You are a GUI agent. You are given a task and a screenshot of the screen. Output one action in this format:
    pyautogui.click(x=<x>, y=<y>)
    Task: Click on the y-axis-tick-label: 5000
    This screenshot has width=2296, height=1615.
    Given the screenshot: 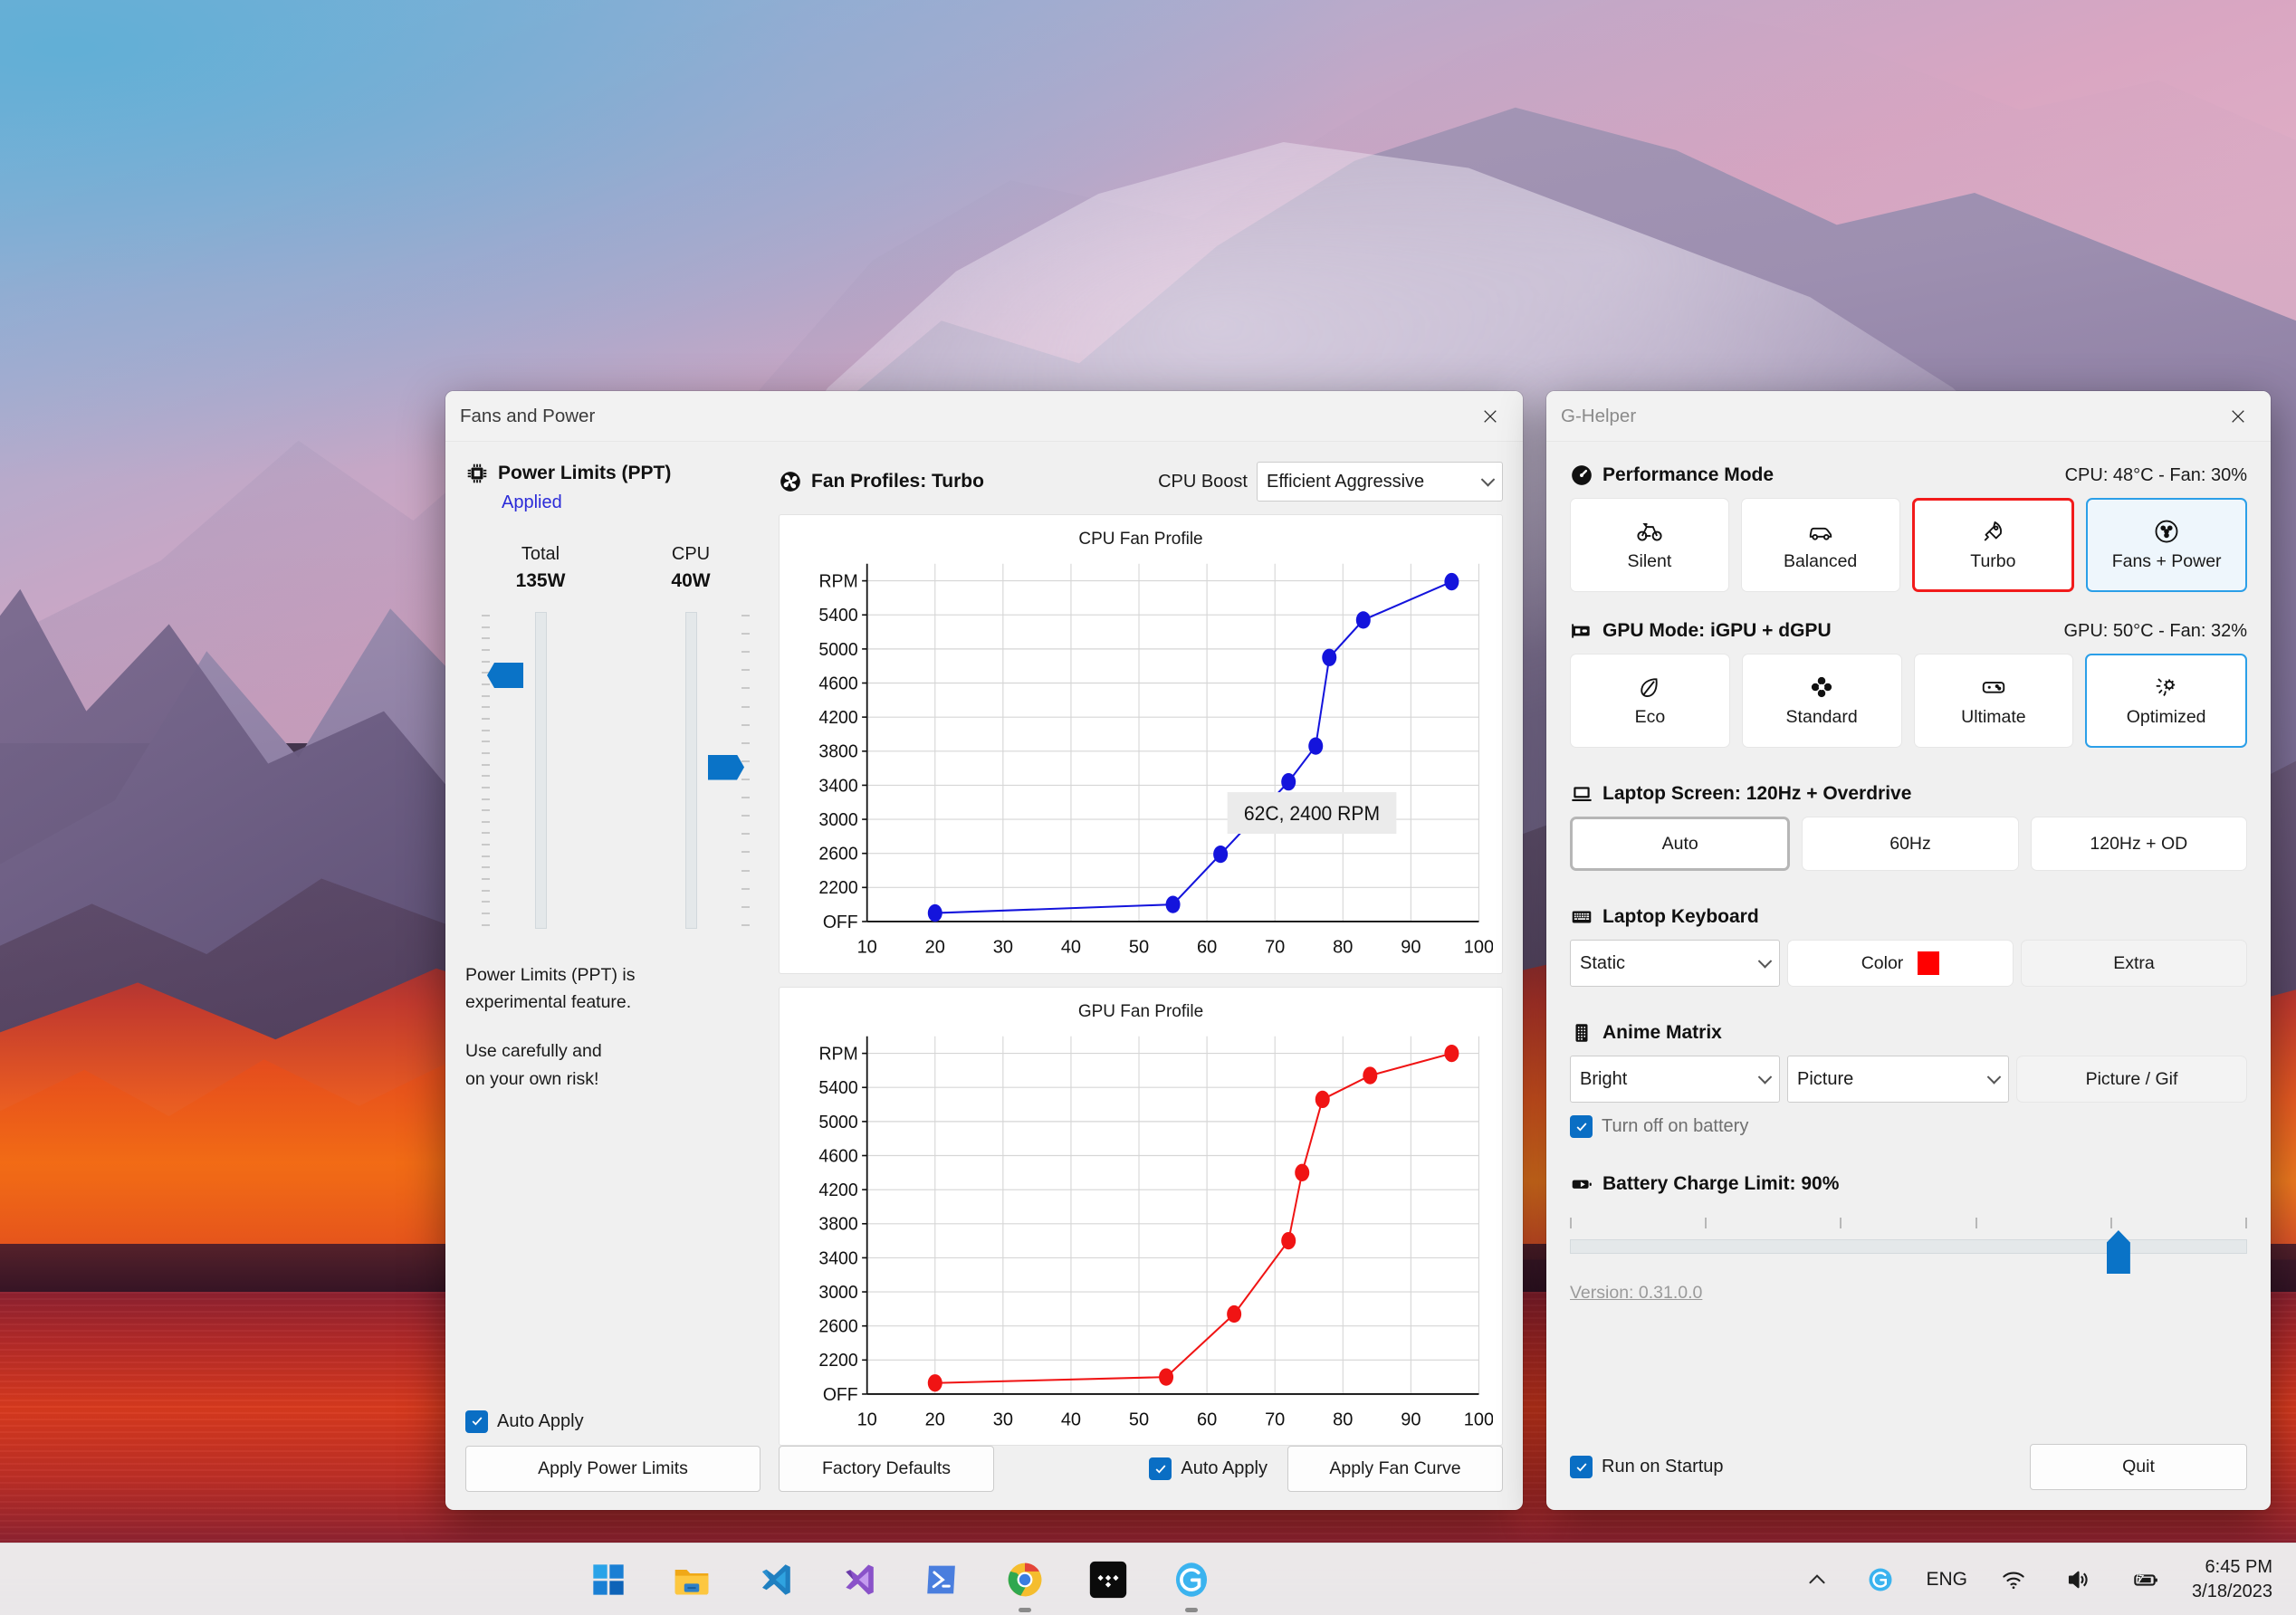 What is the action you would take?
    pyautogui.click(x=837, y=1122)
    